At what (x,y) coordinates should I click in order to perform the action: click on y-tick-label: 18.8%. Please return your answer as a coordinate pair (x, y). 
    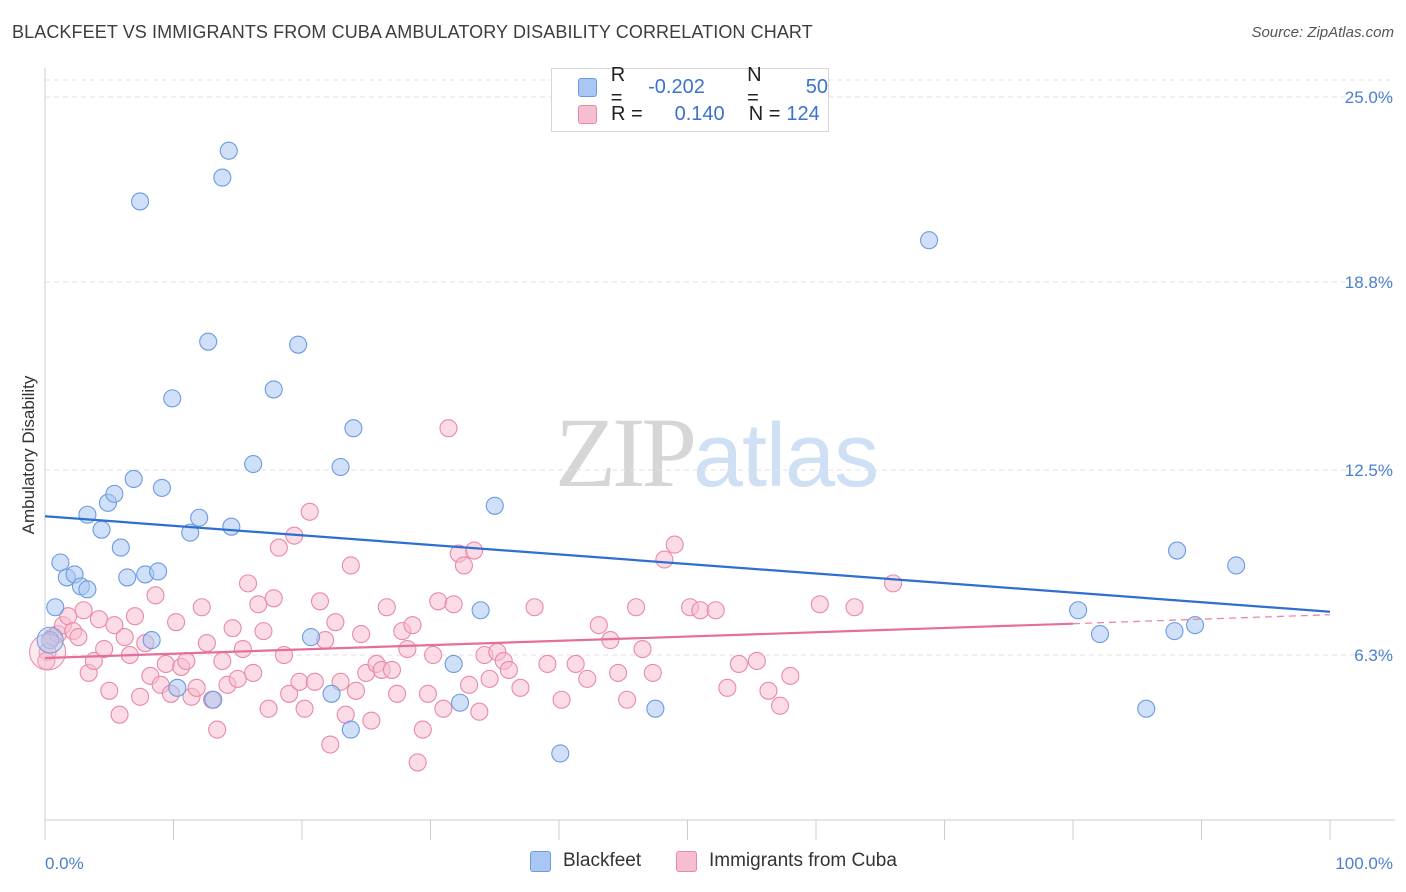
    Looking at the image, I should click on (1369, 282).